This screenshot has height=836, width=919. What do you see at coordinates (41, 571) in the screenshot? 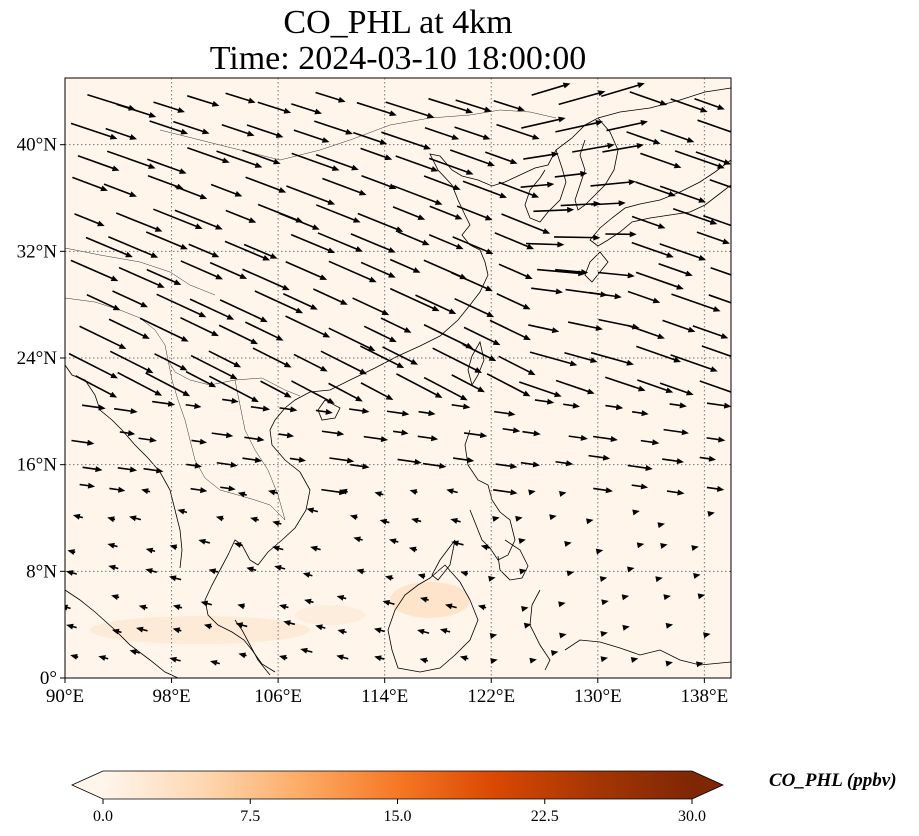
I see `lat-tick-label: 8°N` at bounding box center [41, 571].